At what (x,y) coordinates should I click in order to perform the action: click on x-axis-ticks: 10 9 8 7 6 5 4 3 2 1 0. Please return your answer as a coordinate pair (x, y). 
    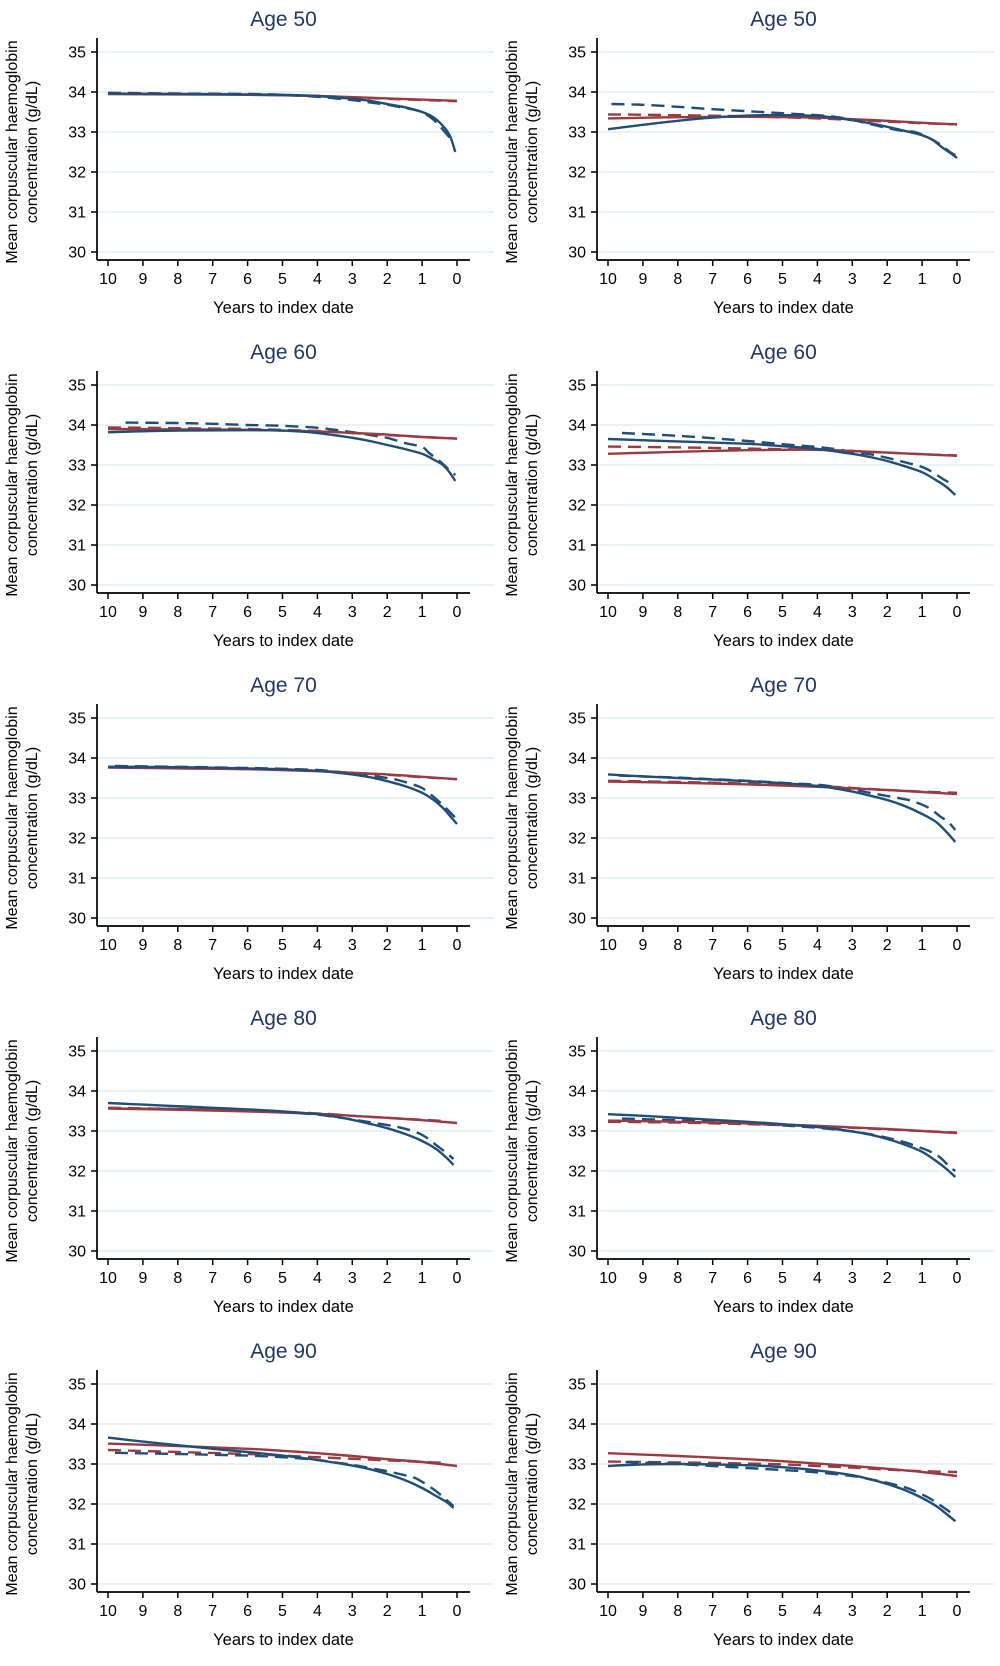
    Looking at the image, I should click on (780, 274).